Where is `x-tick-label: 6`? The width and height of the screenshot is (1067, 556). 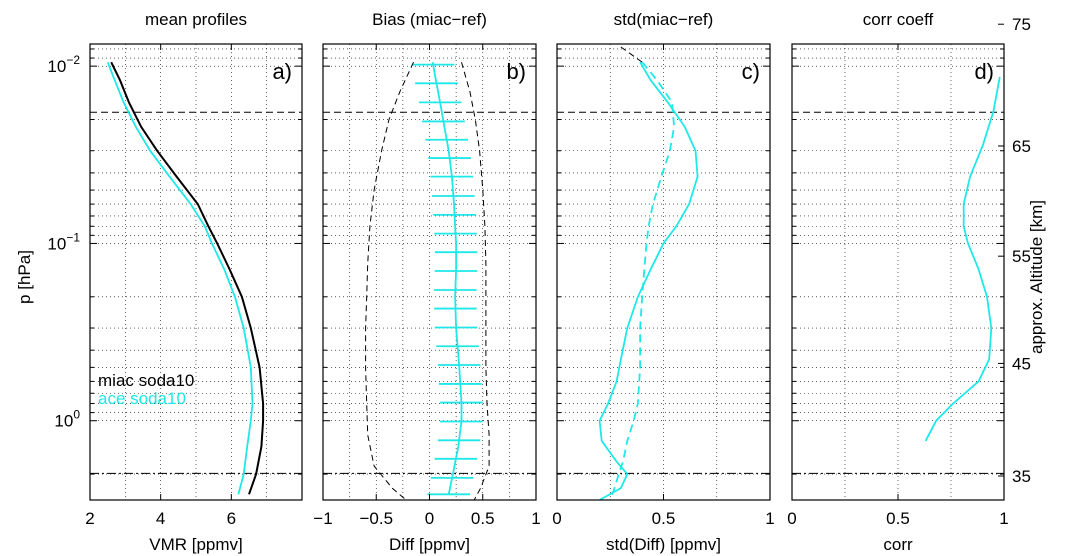
x-tick-label: 6 is located at coordinates (231, 518).